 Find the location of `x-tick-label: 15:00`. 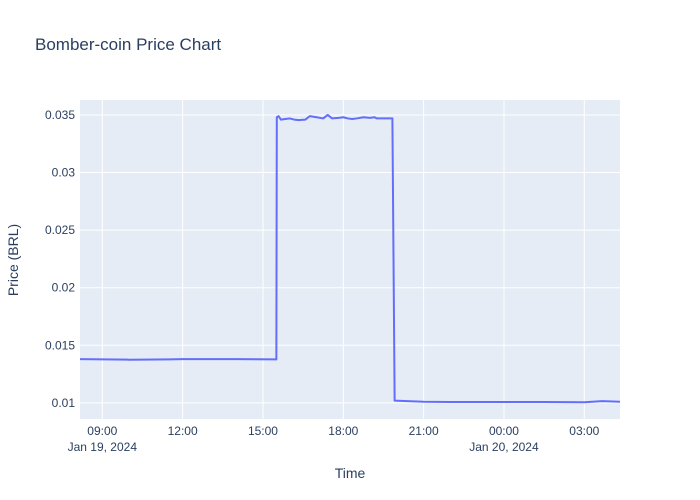

x-tick-label: 15:00 is located at coordinates (263, 431).